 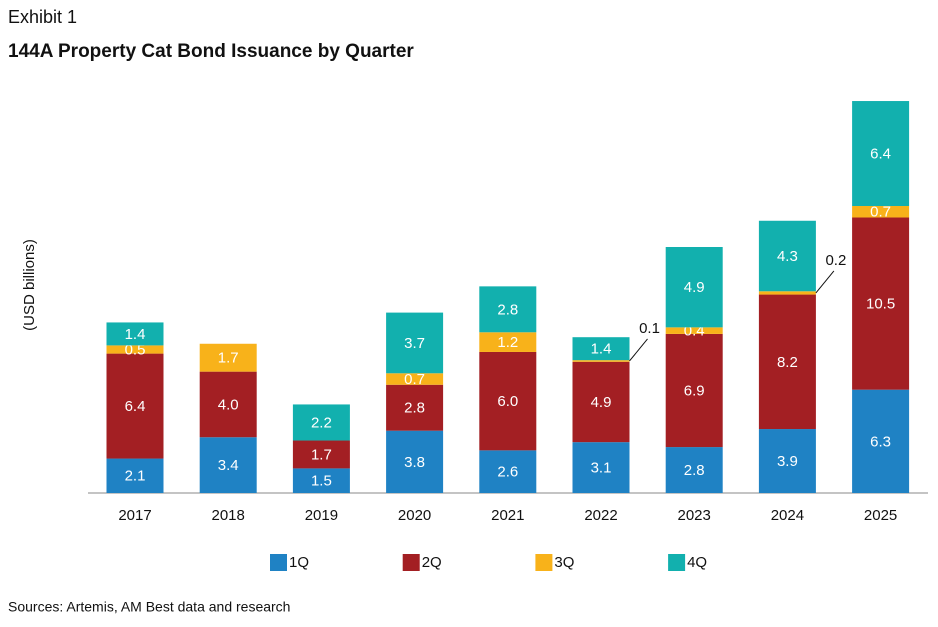 What do you see at coordinates (787, 515) in the screenshot?
I see `x-tick-label: 2024` at bounding box center [787, 515].